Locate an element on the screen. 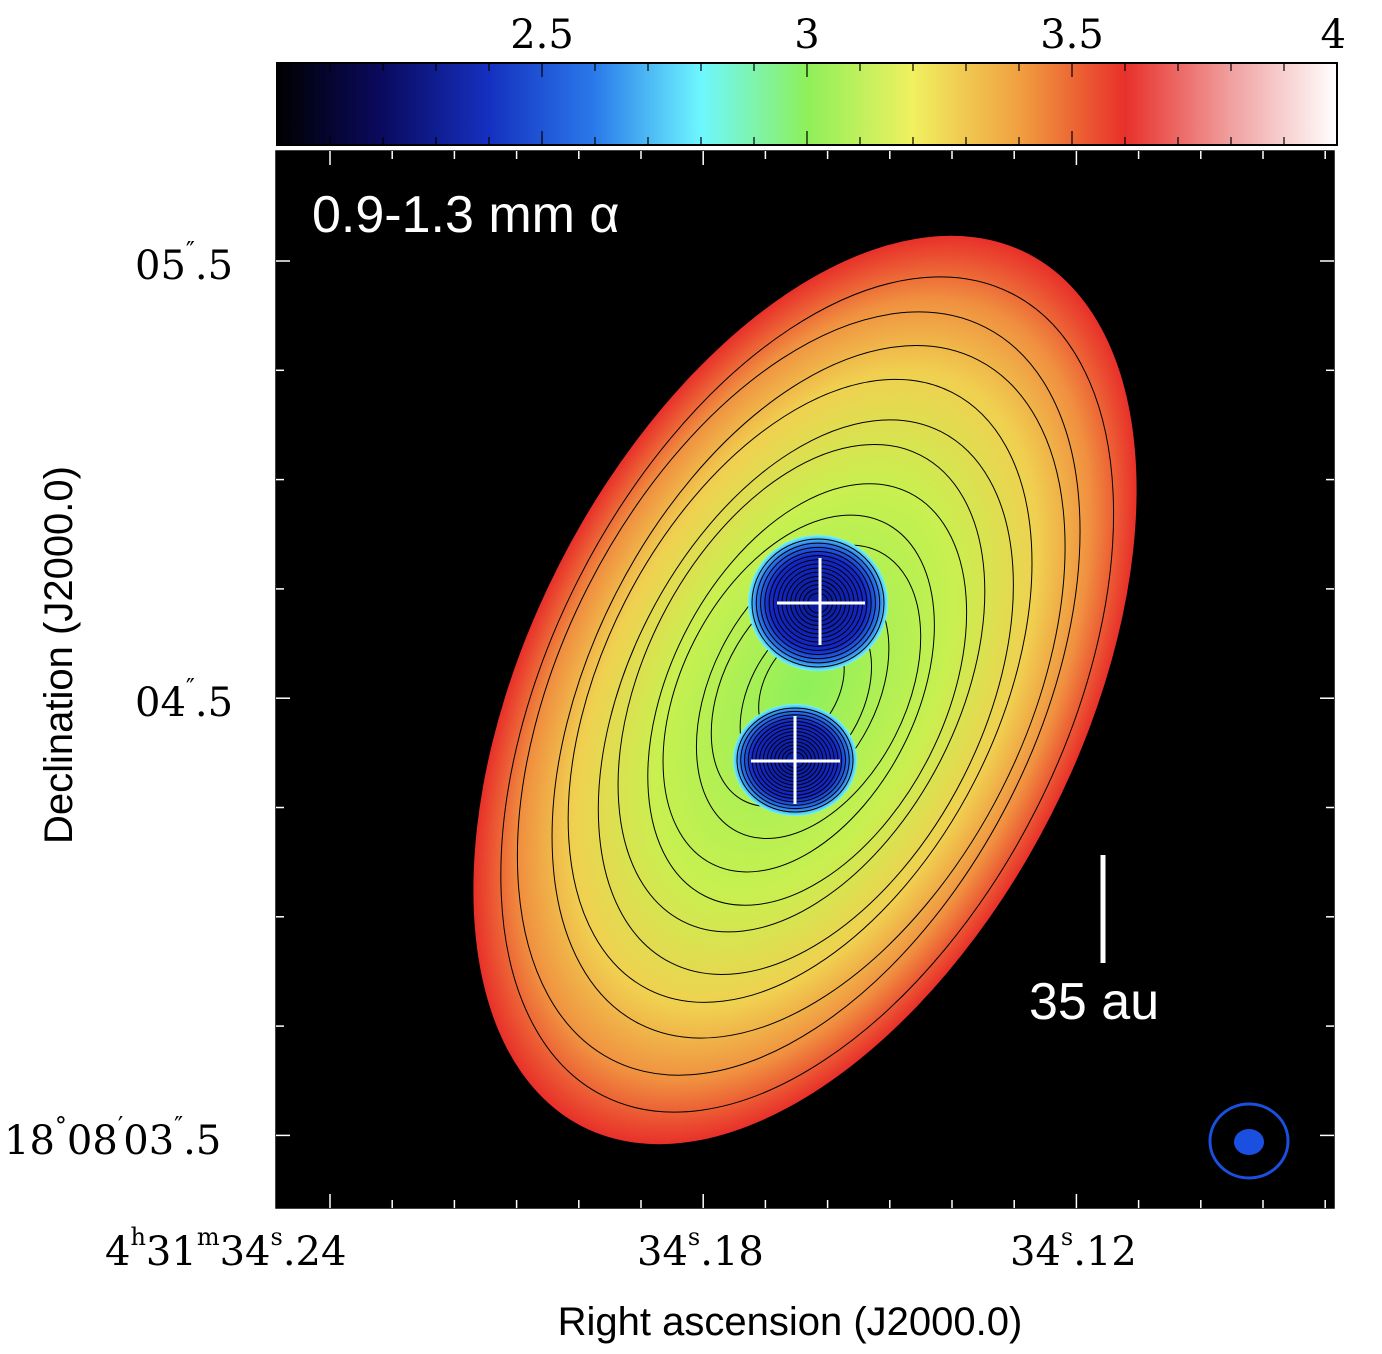  y-tick-labels: 05″.5 04″.5 18°08′03″.5 is located at coordinates (118, 700).